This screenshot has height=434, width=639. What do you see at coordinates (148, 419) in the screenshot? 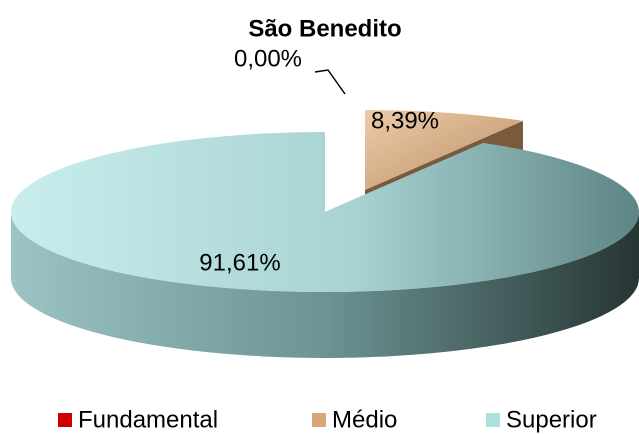
I see `legend-label: Fundamental` at bounding box center [148, 419].